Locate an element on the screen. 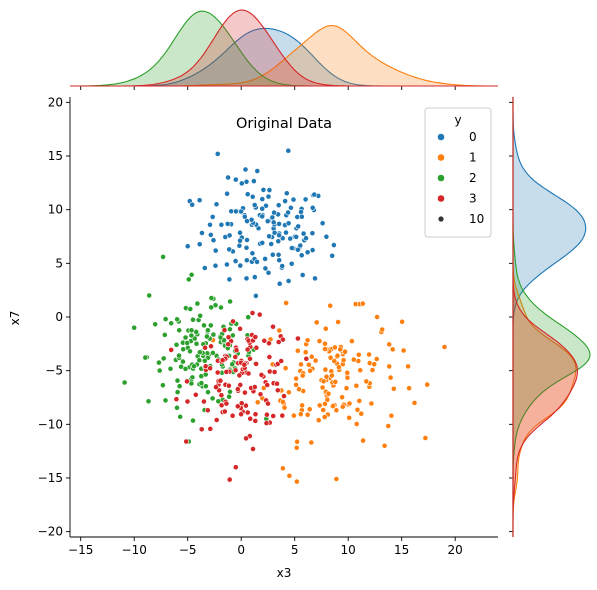 Image resolution: width=597 pixels, height=590 pixels. y-tick-label: −5 is located at coordinates (54, 371).